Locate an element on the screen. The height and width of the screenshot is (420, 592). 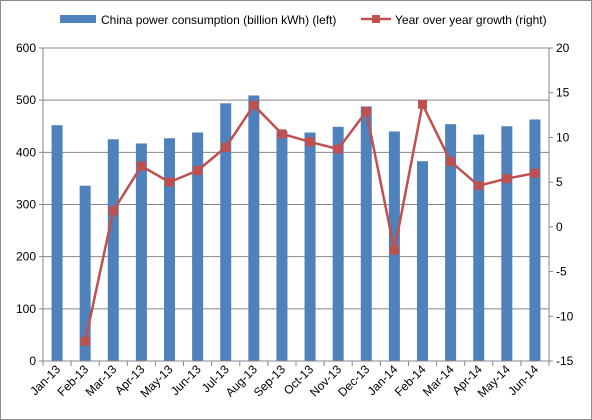
legend-line-label: Year over year growth (right) is located at coordinates (471, 20).